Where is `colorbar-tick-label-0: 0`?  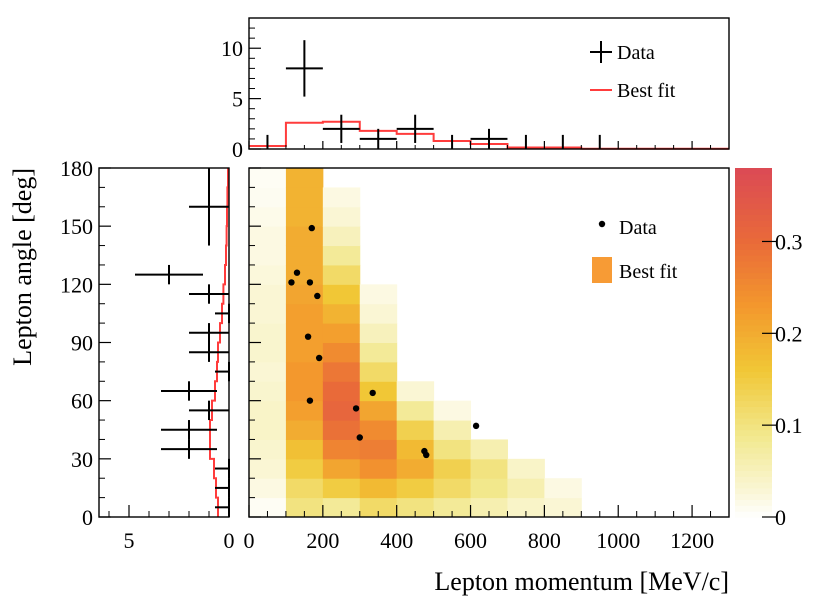
colorbar-tick-label-0: 0 is located at coordinates (780, 517).